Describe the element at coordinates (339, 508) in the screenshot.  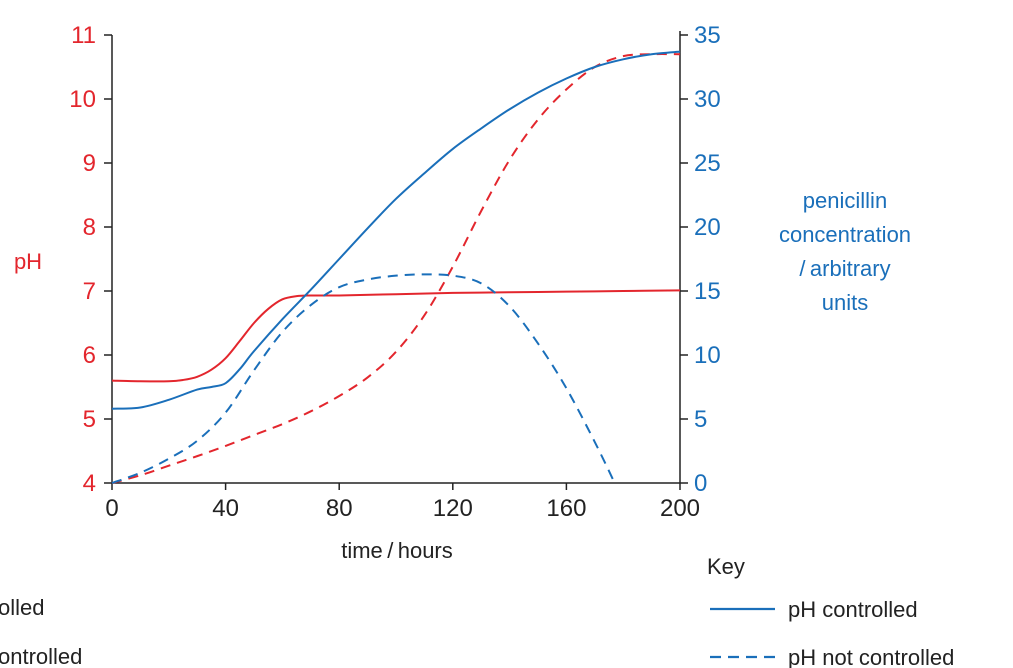
I see `x-tick-label: 80` at that location.